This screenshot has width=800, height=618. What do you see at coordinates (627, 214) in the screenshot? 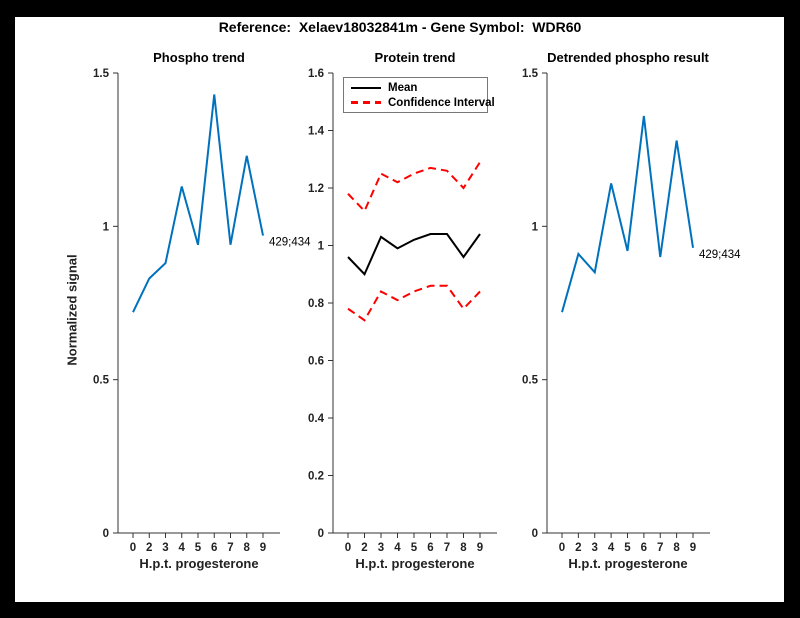
I see `series-line-detrended-phospho-signal` at bounding box center [627, 214].